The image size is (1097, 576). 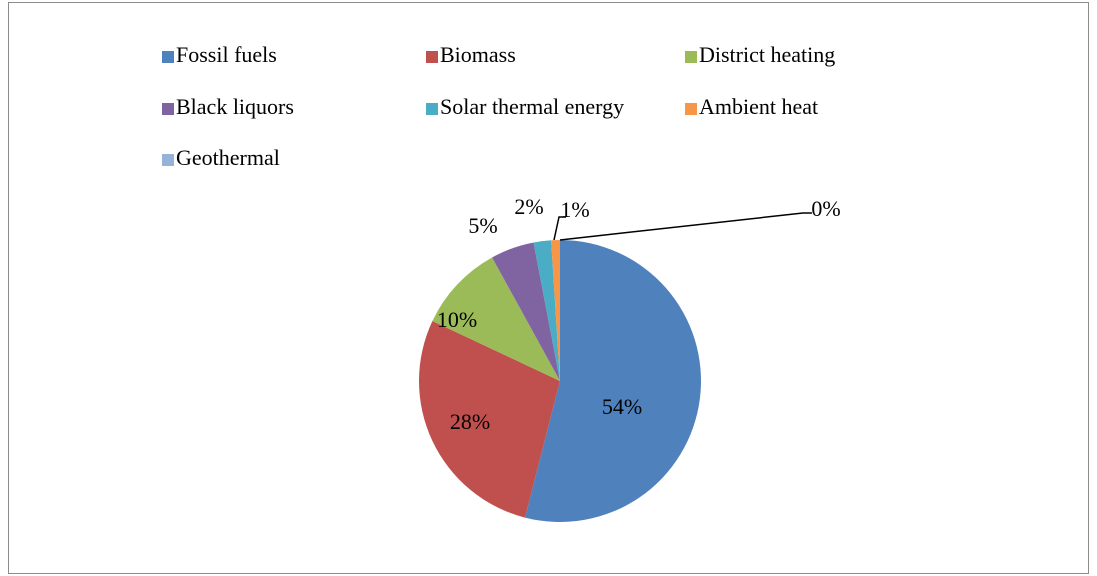 What do you see at coordinates (767, 54) in the screenshot?
I see `legend-label: District heating` at bounding box center [767, 54].